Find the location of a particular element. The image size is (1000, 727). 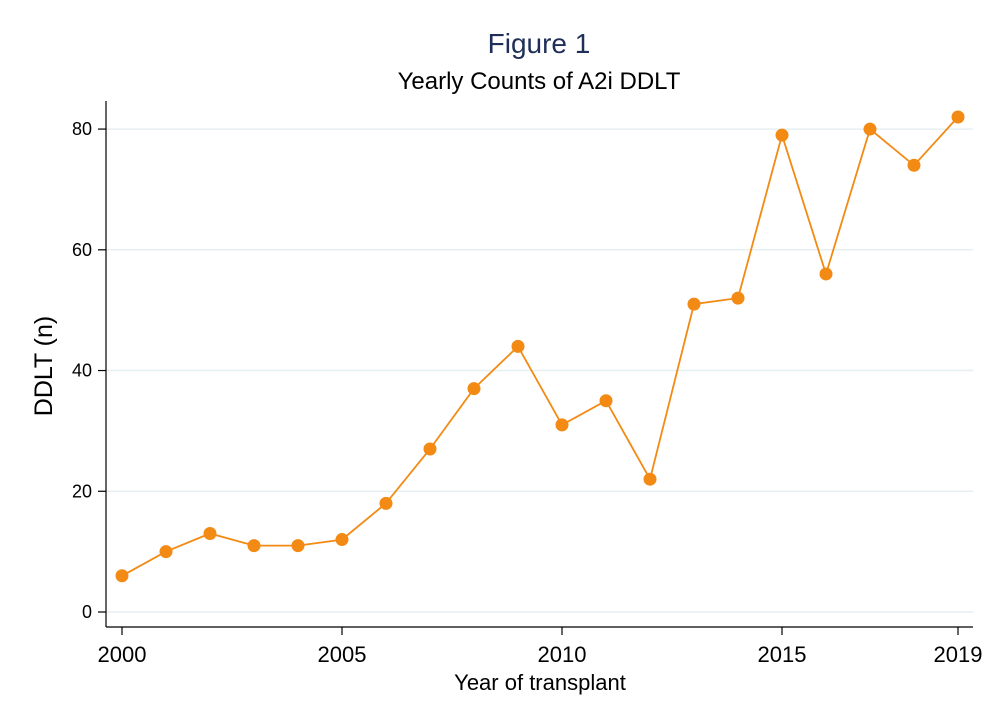

y-axis-ticks: 0 20 40 60 80 is located at coordinates (89, 370).